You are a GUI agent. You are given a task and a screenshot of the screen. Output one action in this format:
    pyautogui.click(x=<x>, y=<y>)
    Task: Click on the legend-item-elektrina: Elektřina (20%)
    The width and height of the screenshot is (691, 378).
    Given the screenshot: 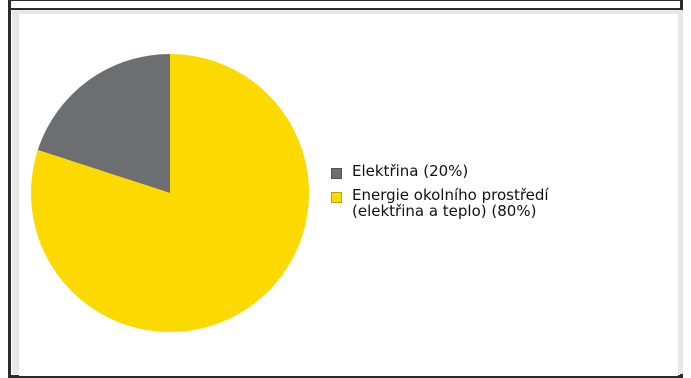 What is the action you would take?
    pyautogui.click(x=491, y=171)
    